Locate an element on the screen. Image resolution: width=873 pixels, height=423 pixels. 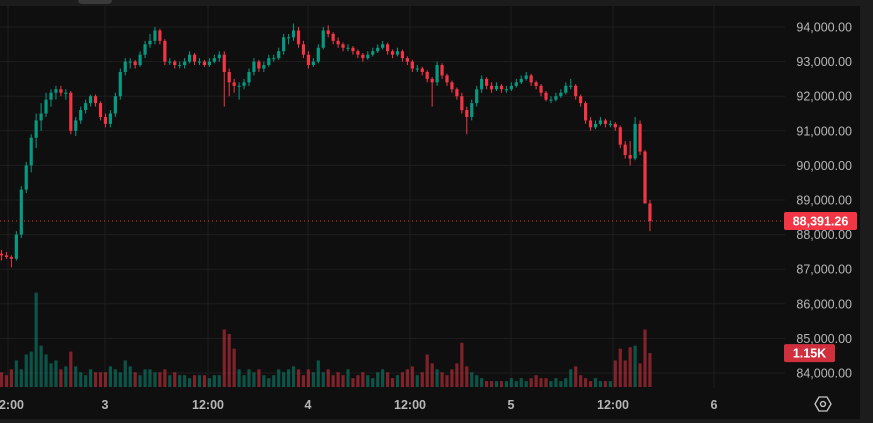
time-axis: 12:00 3 12:00 4 12:00 5 12:00 6 is located at coordinates (359, 405).